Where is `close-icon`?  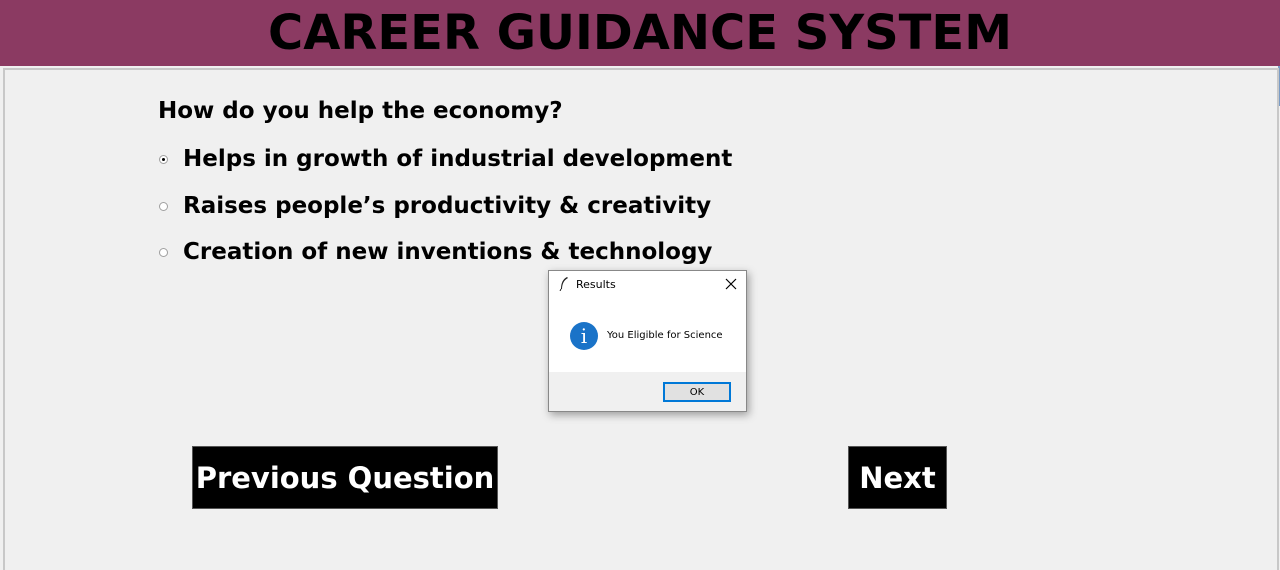 close-icon is located at coordinates (731, 284).